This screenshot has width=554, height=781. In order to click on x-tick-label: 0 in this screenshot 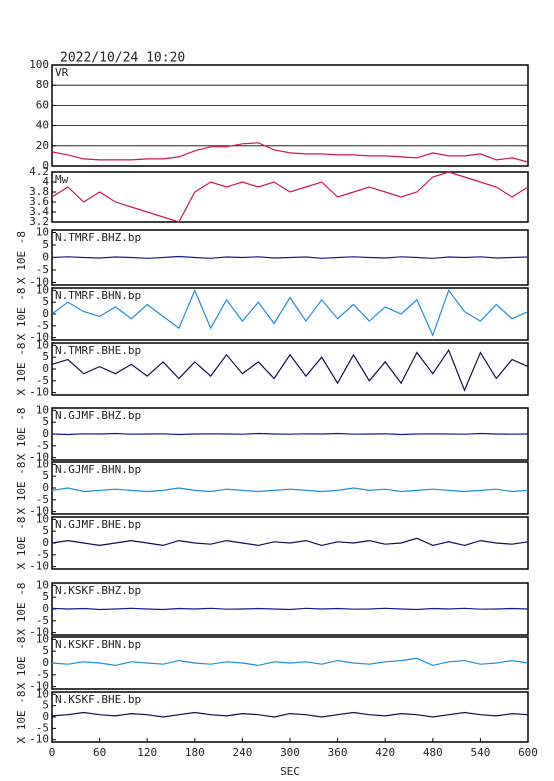, I will do `click(52, 752)`.